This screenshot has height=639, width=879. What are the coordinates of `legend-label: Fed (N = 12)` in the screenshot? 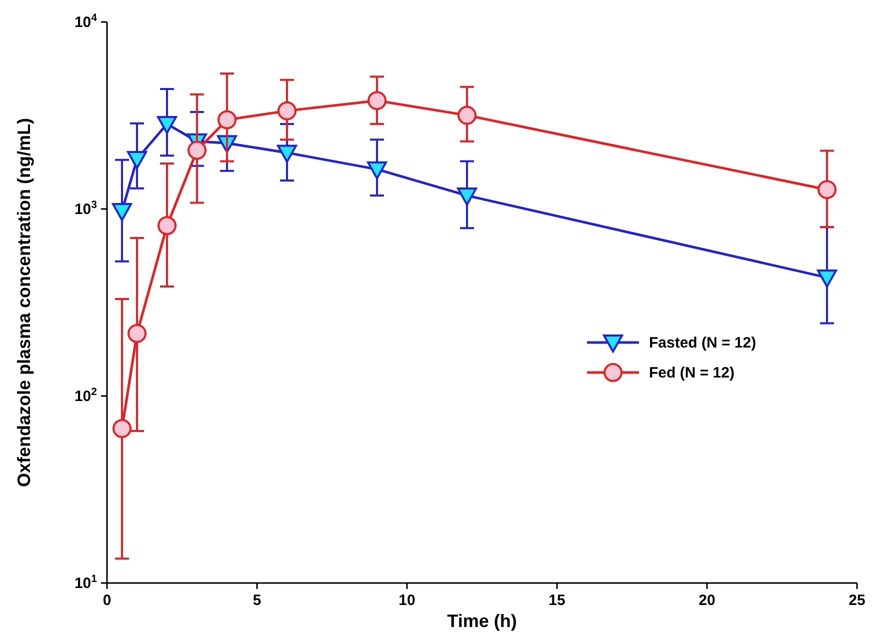 It's located at (691, 373).